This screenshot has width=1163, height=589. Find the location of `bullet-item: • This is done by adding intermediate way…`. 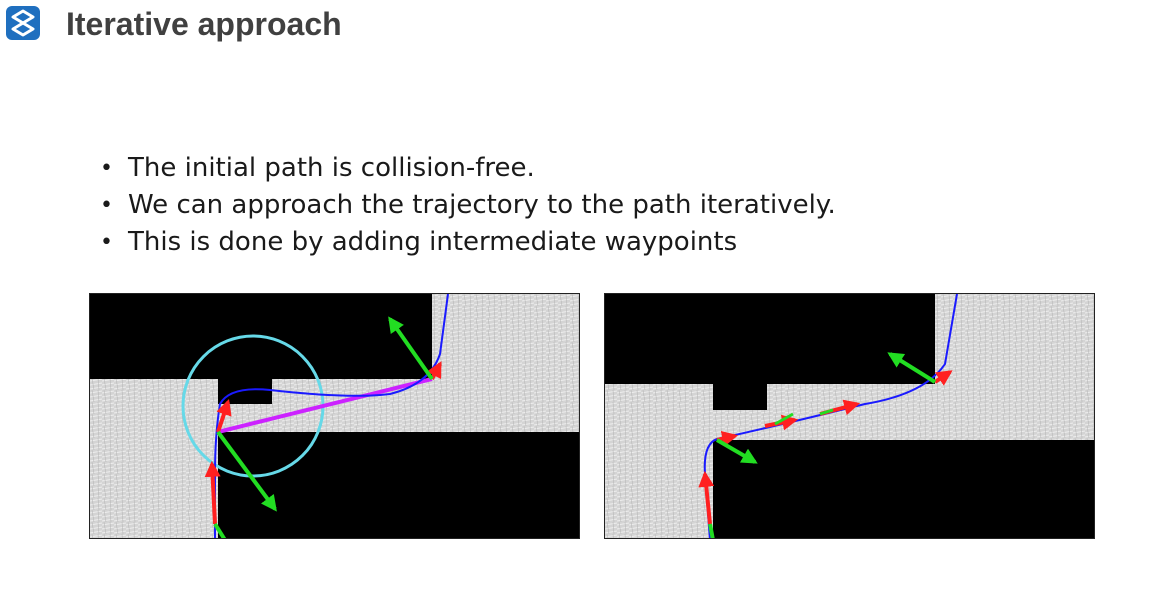

bullet-item: • This is done by adding intermediate way… is located at coordinates (419, 242).